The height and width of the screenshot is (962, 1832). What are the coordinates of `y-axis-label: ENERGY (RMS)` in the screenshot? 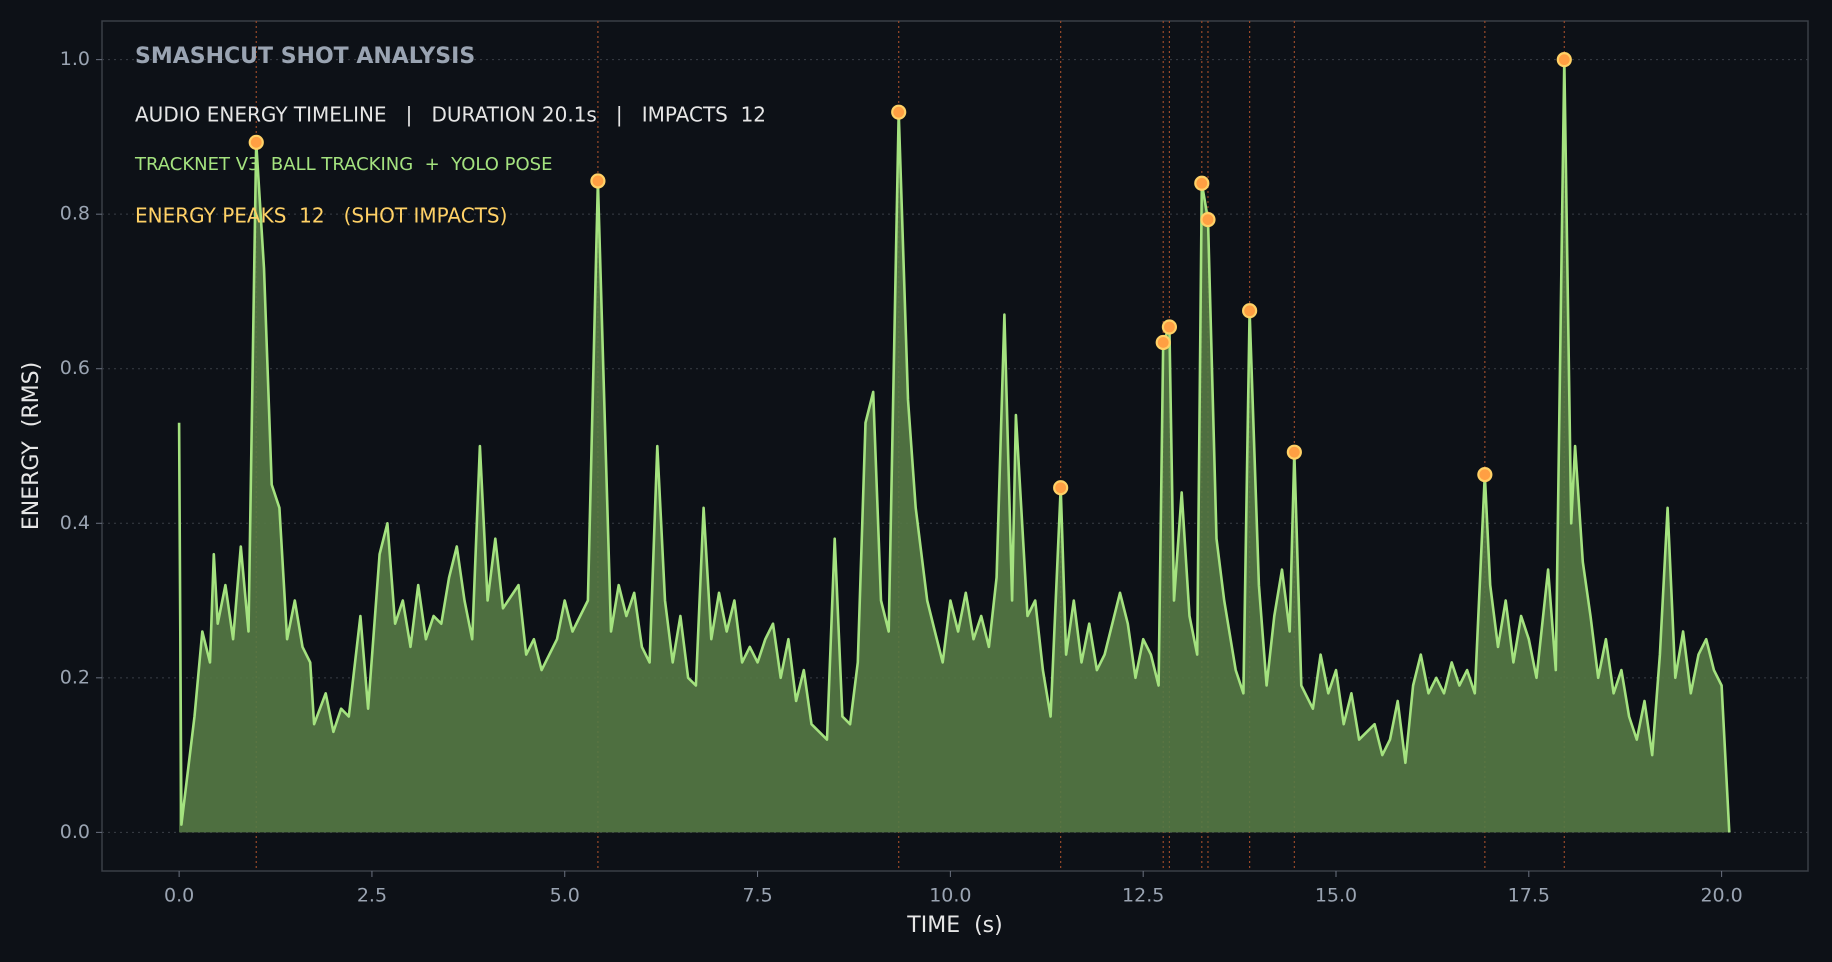 It's located at (31, 446).